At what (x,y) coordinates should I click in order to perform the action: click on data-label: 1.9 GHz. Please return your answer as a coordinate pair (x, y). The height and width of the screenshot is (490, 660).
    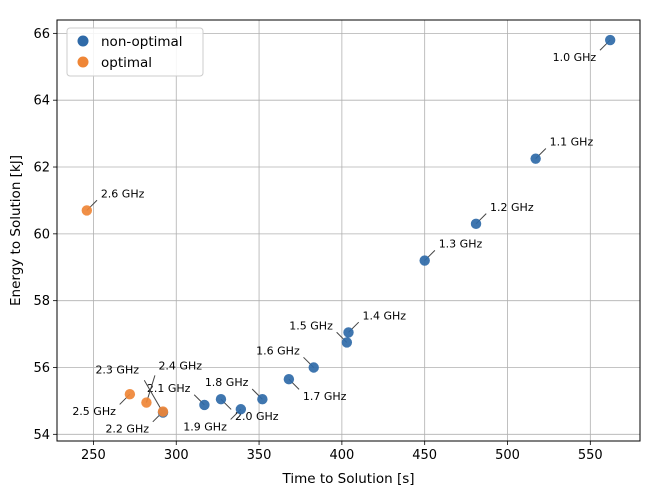
    Looking at the image, I should click on (205, 426).